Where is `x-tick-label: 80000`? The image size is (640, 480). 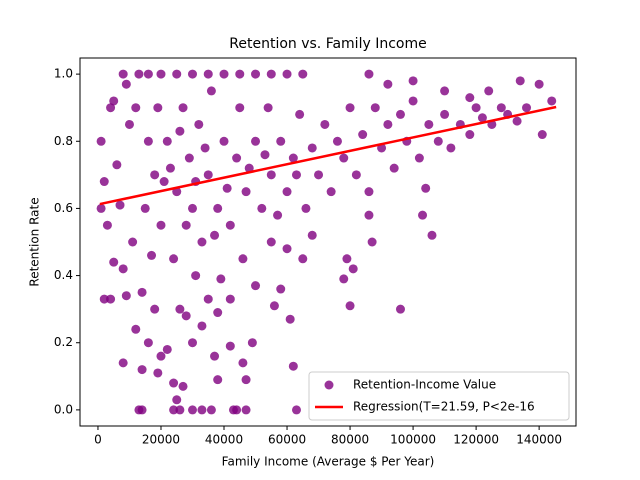 x-tick-label: 80000 is located at coordinates (350, 440).